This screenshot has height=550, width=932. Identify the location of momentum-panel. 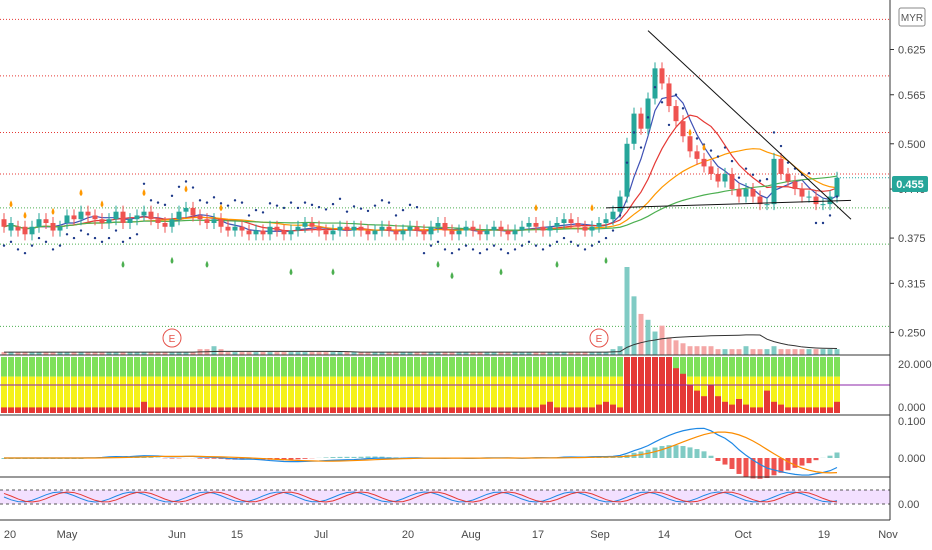
(445, 385).